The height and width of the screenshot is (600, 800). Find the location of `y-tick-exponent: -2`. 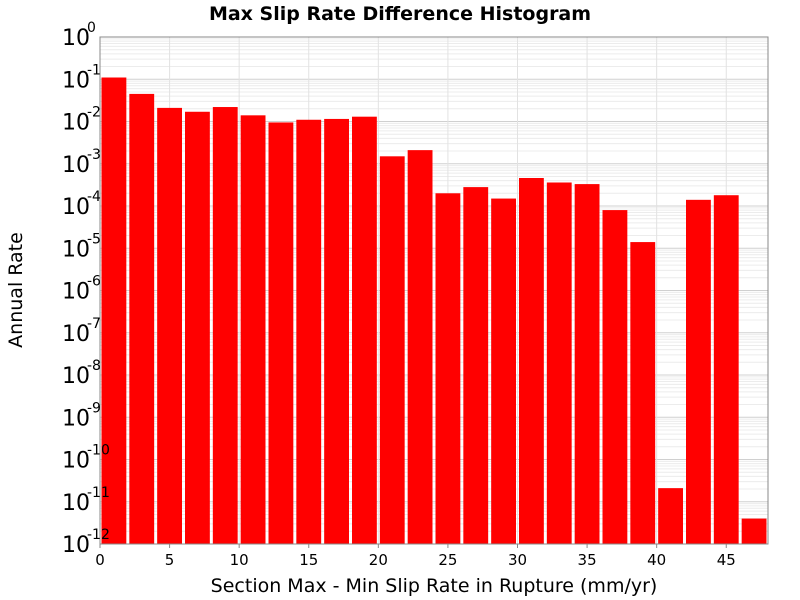

y-tick-exponent: -2 is located at coordinates (94, 113).